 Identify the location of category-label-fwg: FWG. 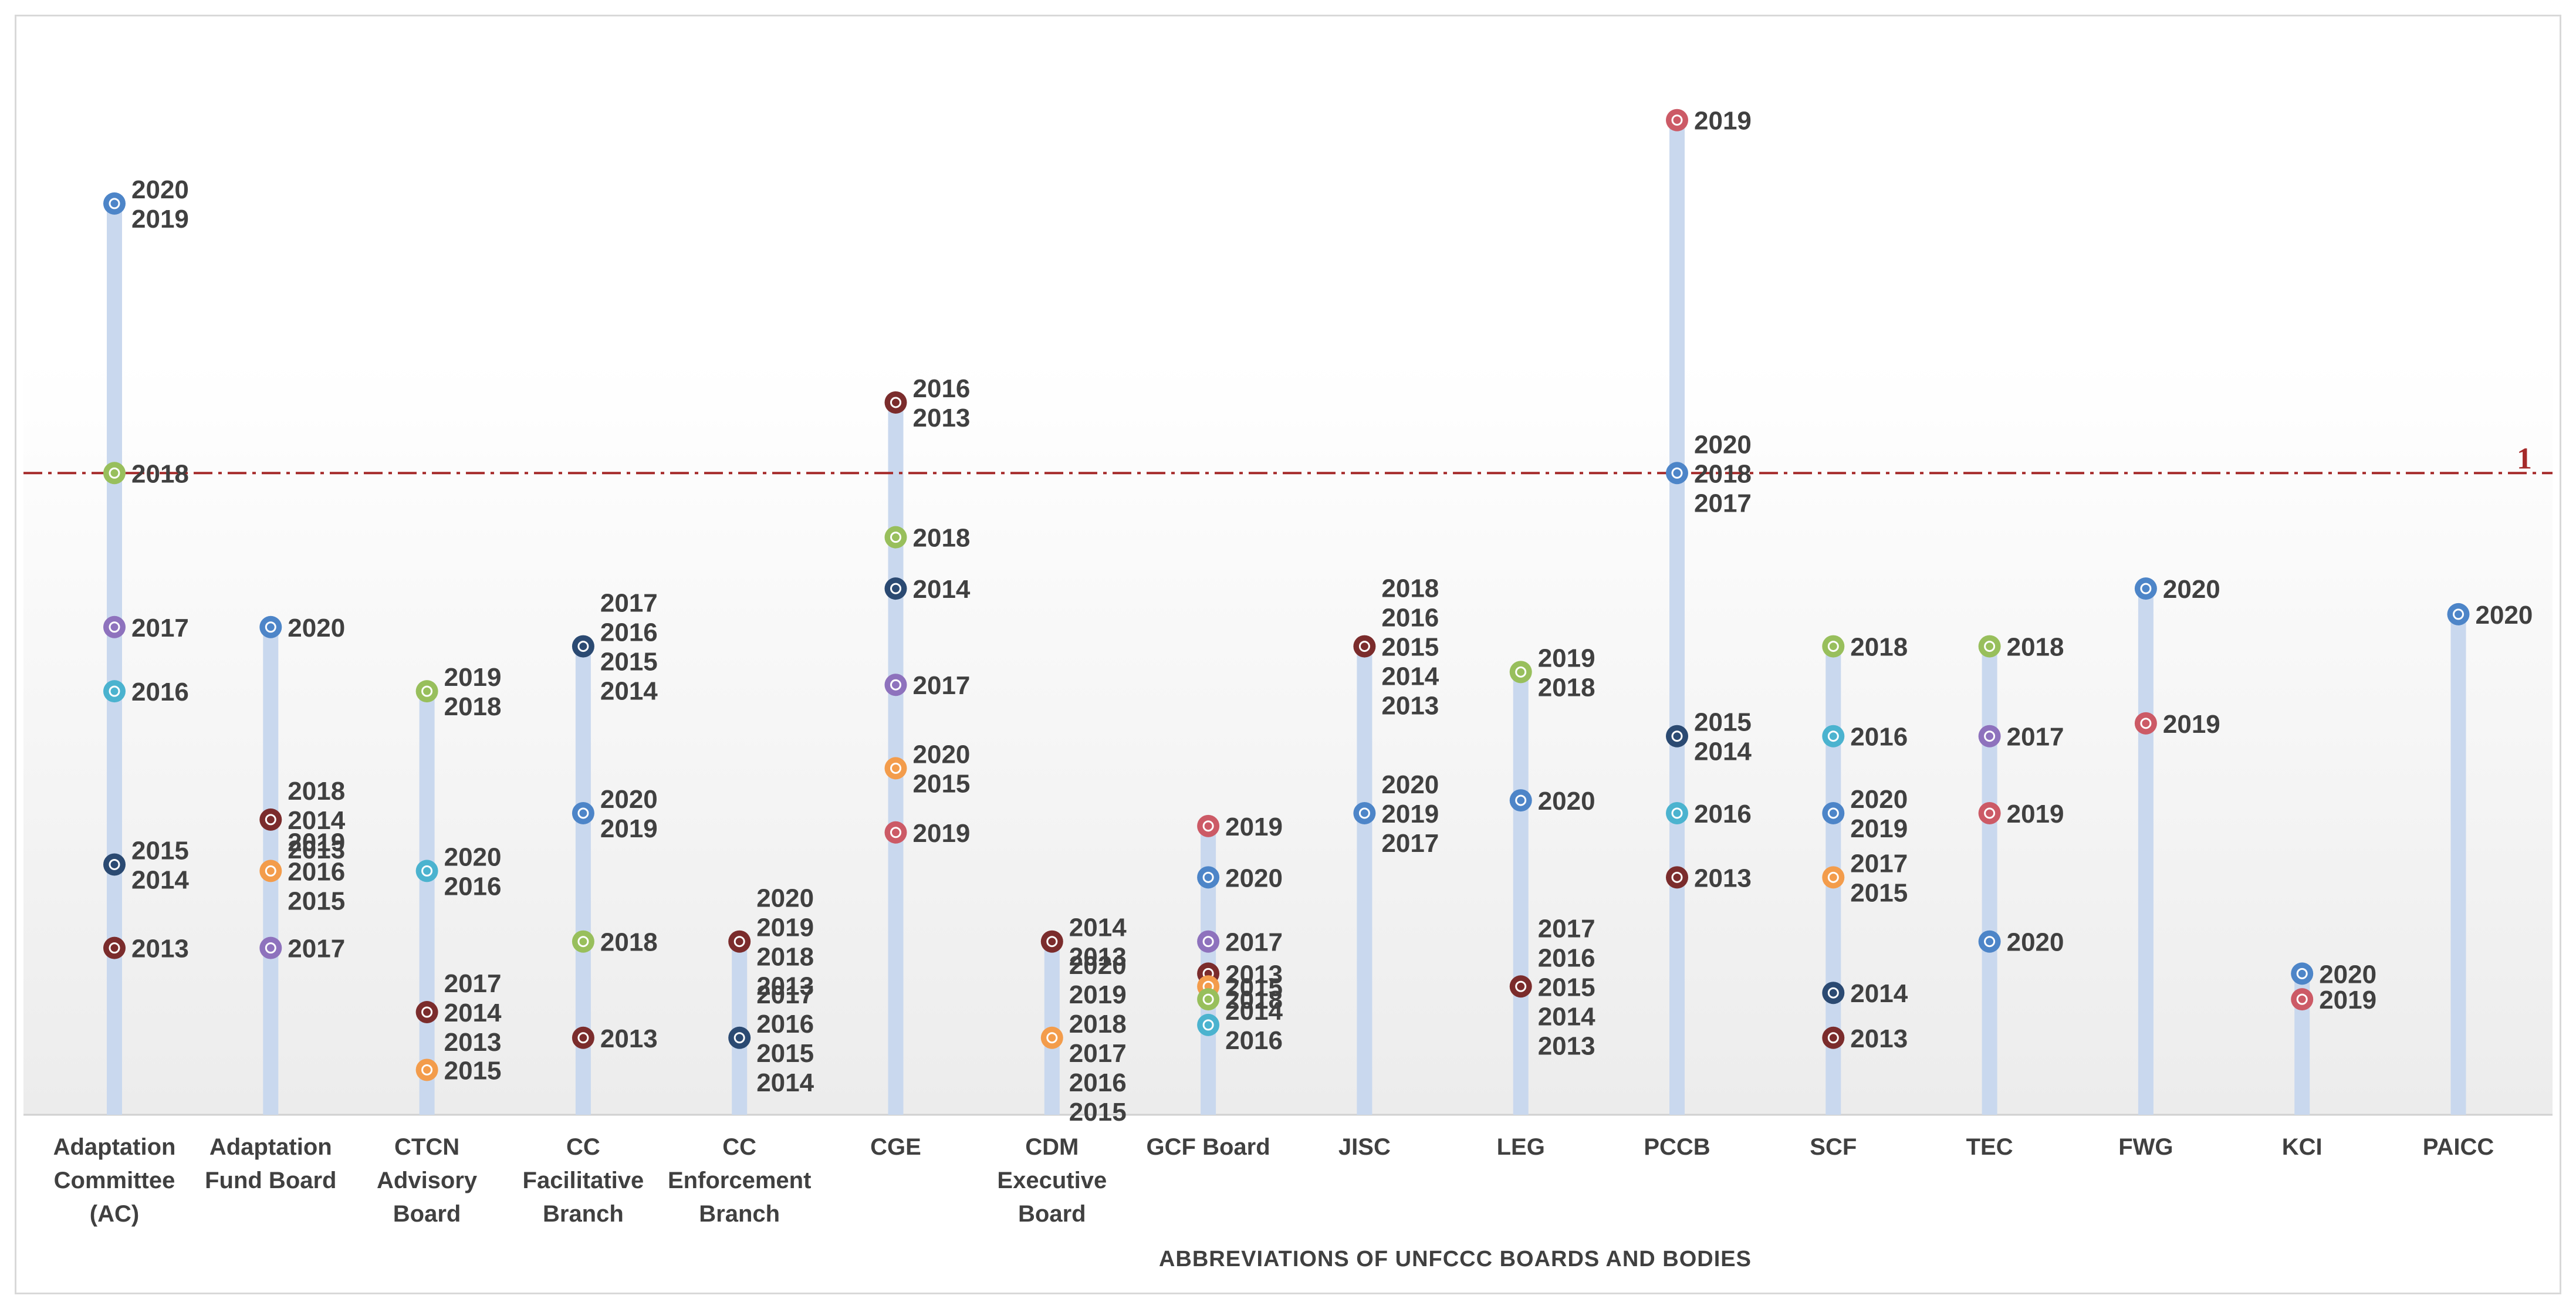
(2145, 1147).